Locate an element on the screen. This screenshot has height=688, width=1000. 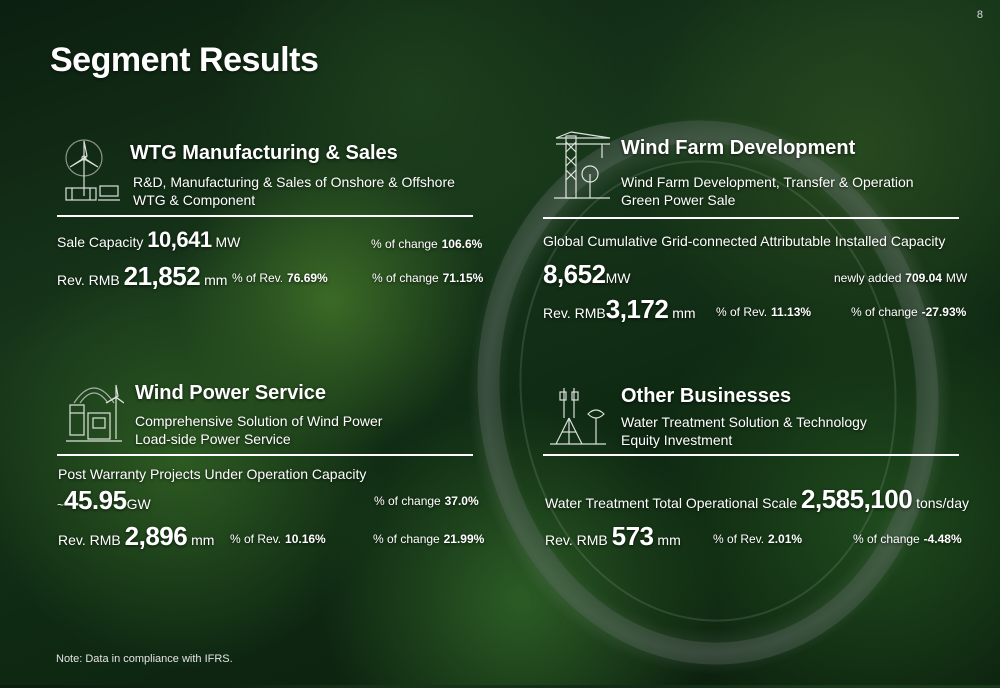
wtg-rev-label: Rev. RMB is located at coordinates (88, 280).